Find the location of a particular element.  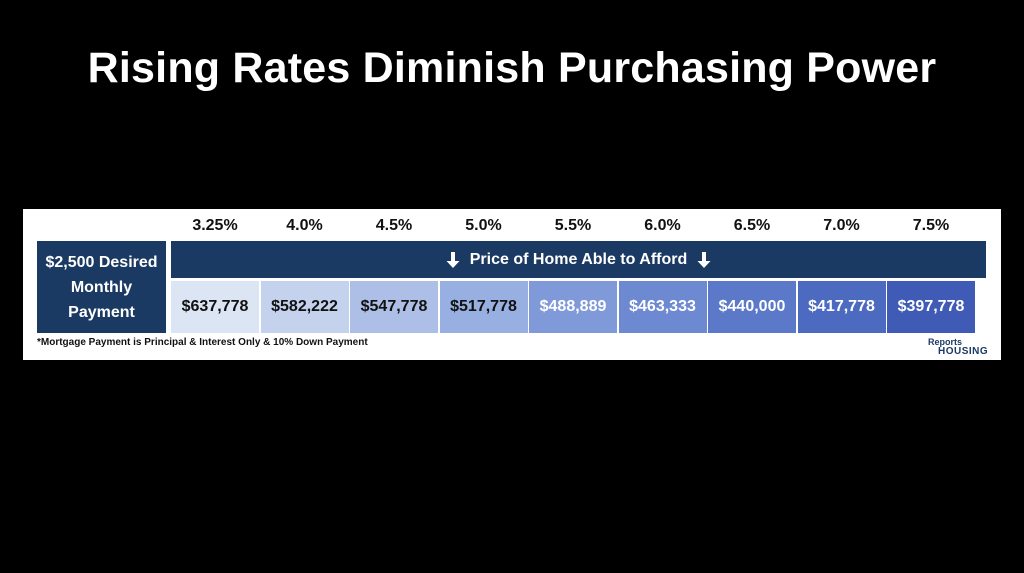

row-header-line: Monthly is located at coordinates (101, 287).